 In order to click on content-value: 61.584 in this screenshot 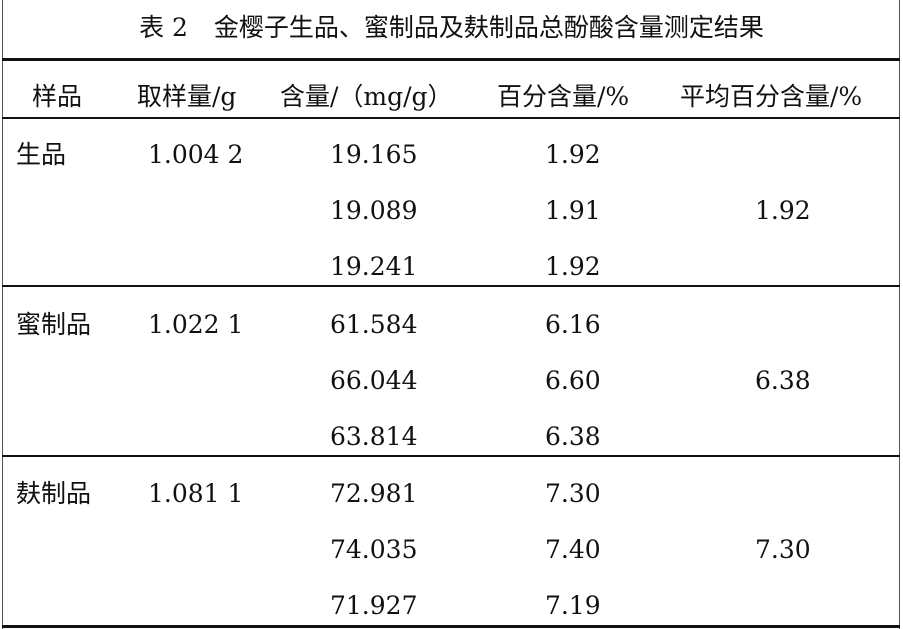, I will do `click(374, 324)`.